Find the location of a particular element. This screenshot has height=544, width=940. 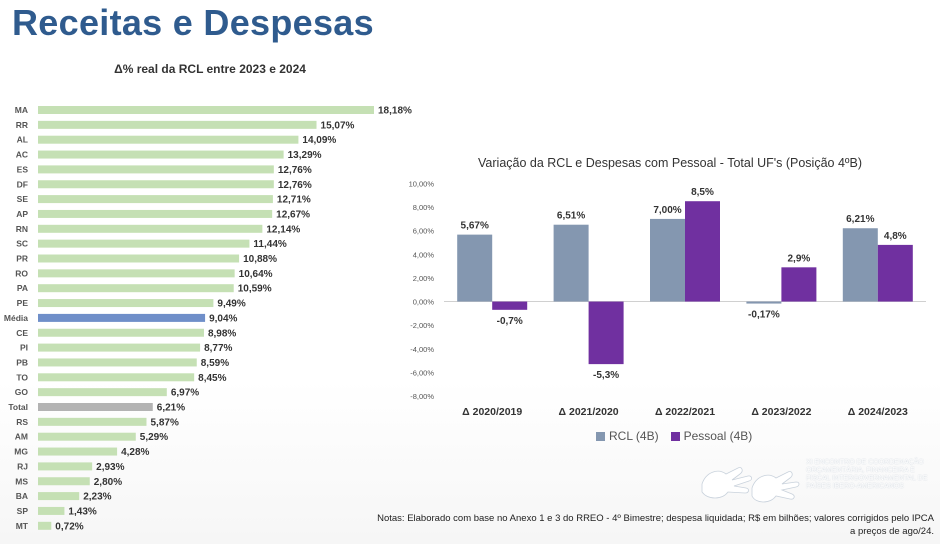

y-tick-label: -2,00% is located at coordinates (422, 325).